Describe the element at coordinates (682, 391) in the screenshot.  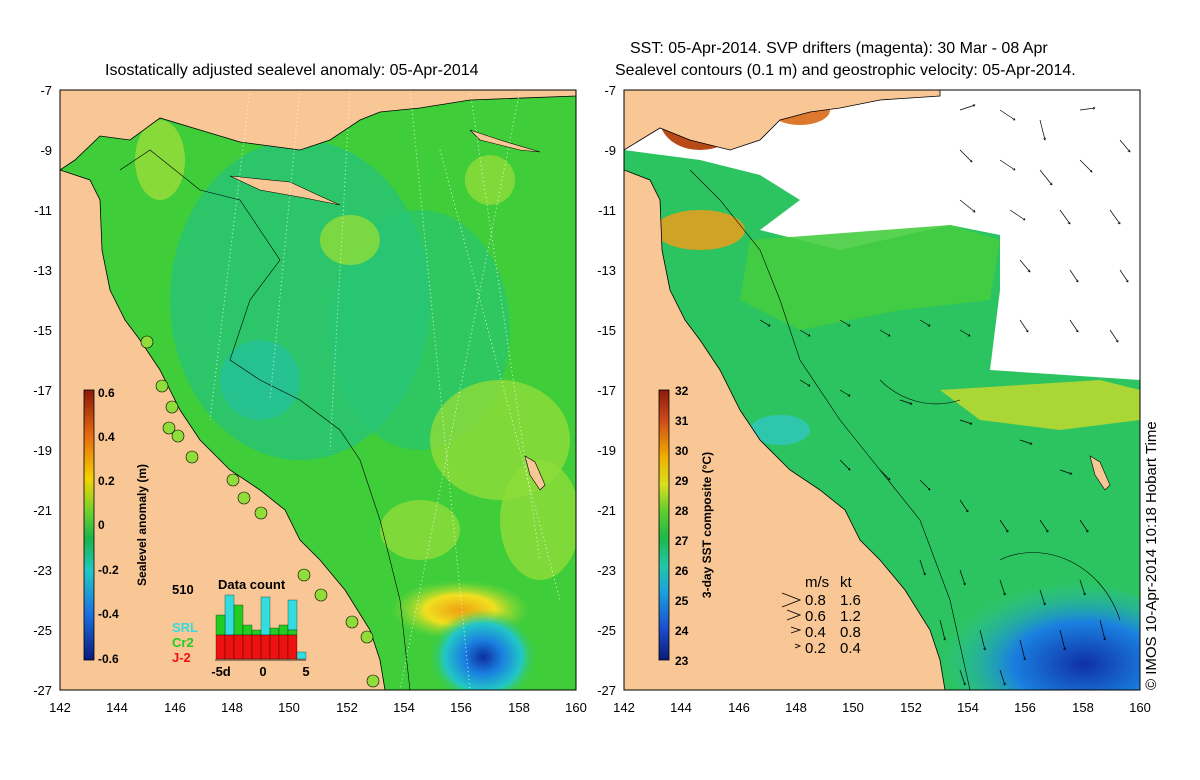
I see `right-colorbar-tick: 32` at that location.